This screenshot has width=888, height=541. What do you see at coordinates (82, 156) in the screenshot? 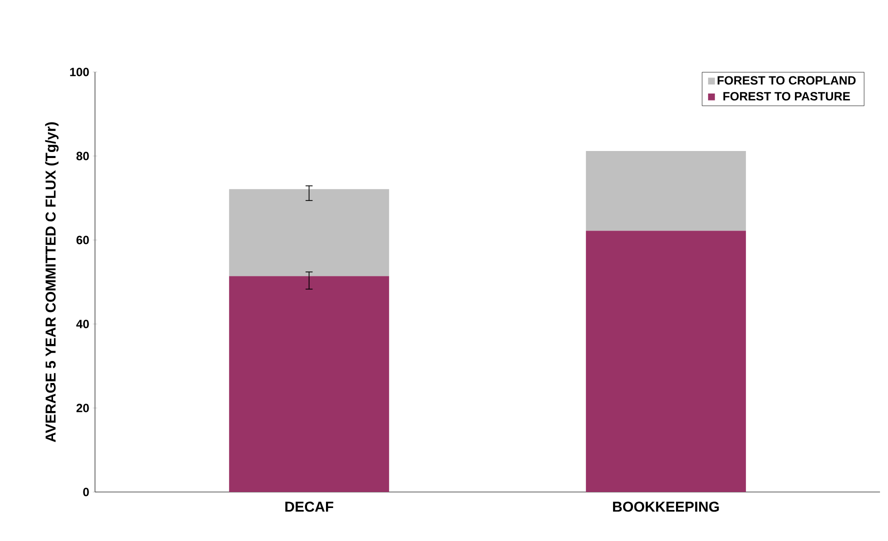
I see `y-tick-label: 80` at bounding box center [82, 156].